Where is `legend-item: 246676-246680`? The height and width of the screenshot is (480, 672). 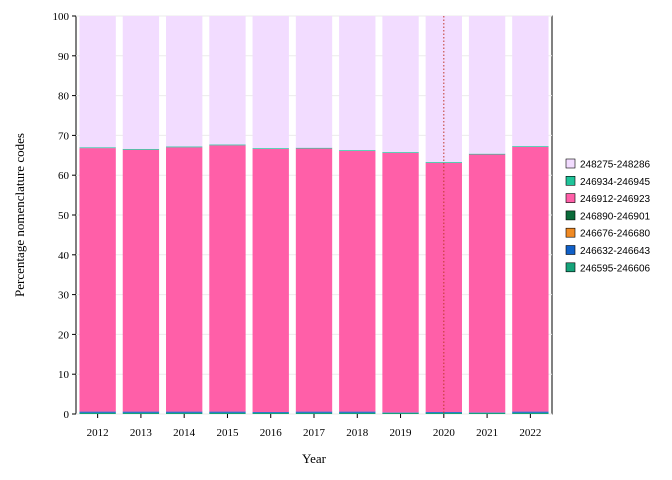
legend-item: 246676-246680 is located at coordinates (608, 233).